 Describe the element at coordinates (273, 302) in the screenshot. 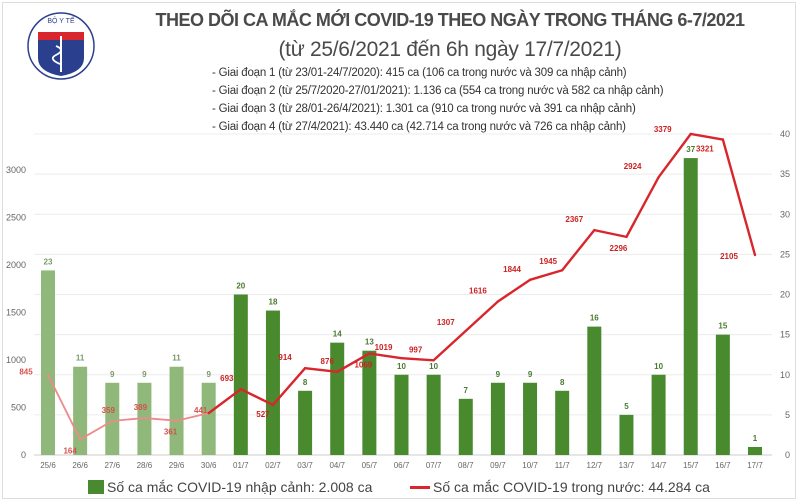

I see `bar-value-label: 18` at that location.